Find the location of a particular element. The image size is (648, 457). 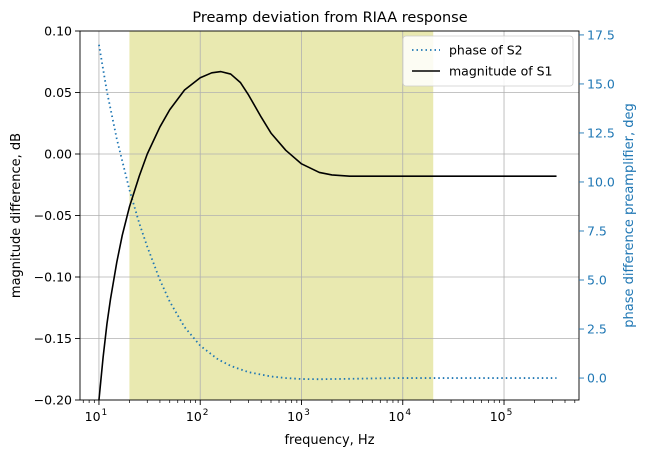

x-tick-exponent: 5 is located at coordinates (510, 413).